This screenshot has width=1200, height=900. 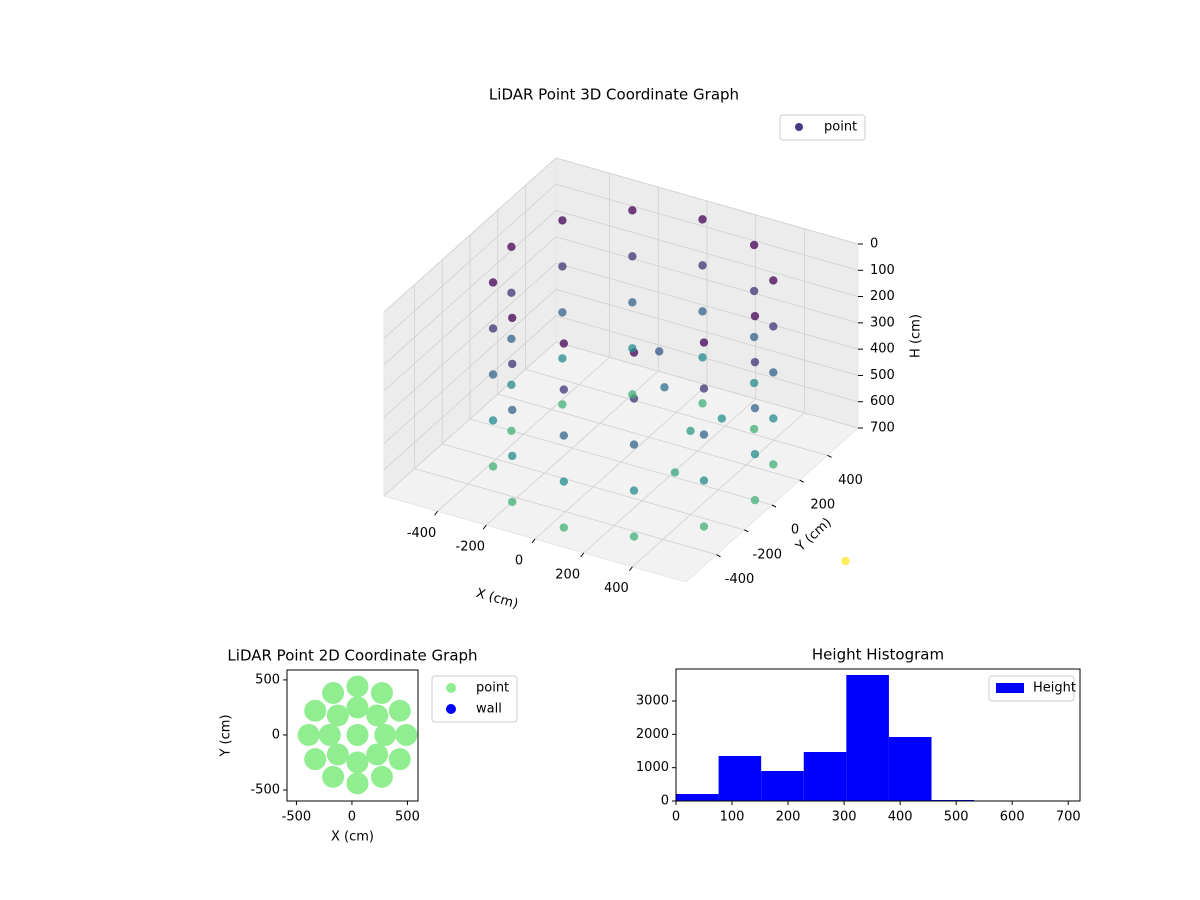 What do you see at coordinates (732, 817) in the screenshot?
I see `x-tick-label: 100` at bounding box center [732, 817].